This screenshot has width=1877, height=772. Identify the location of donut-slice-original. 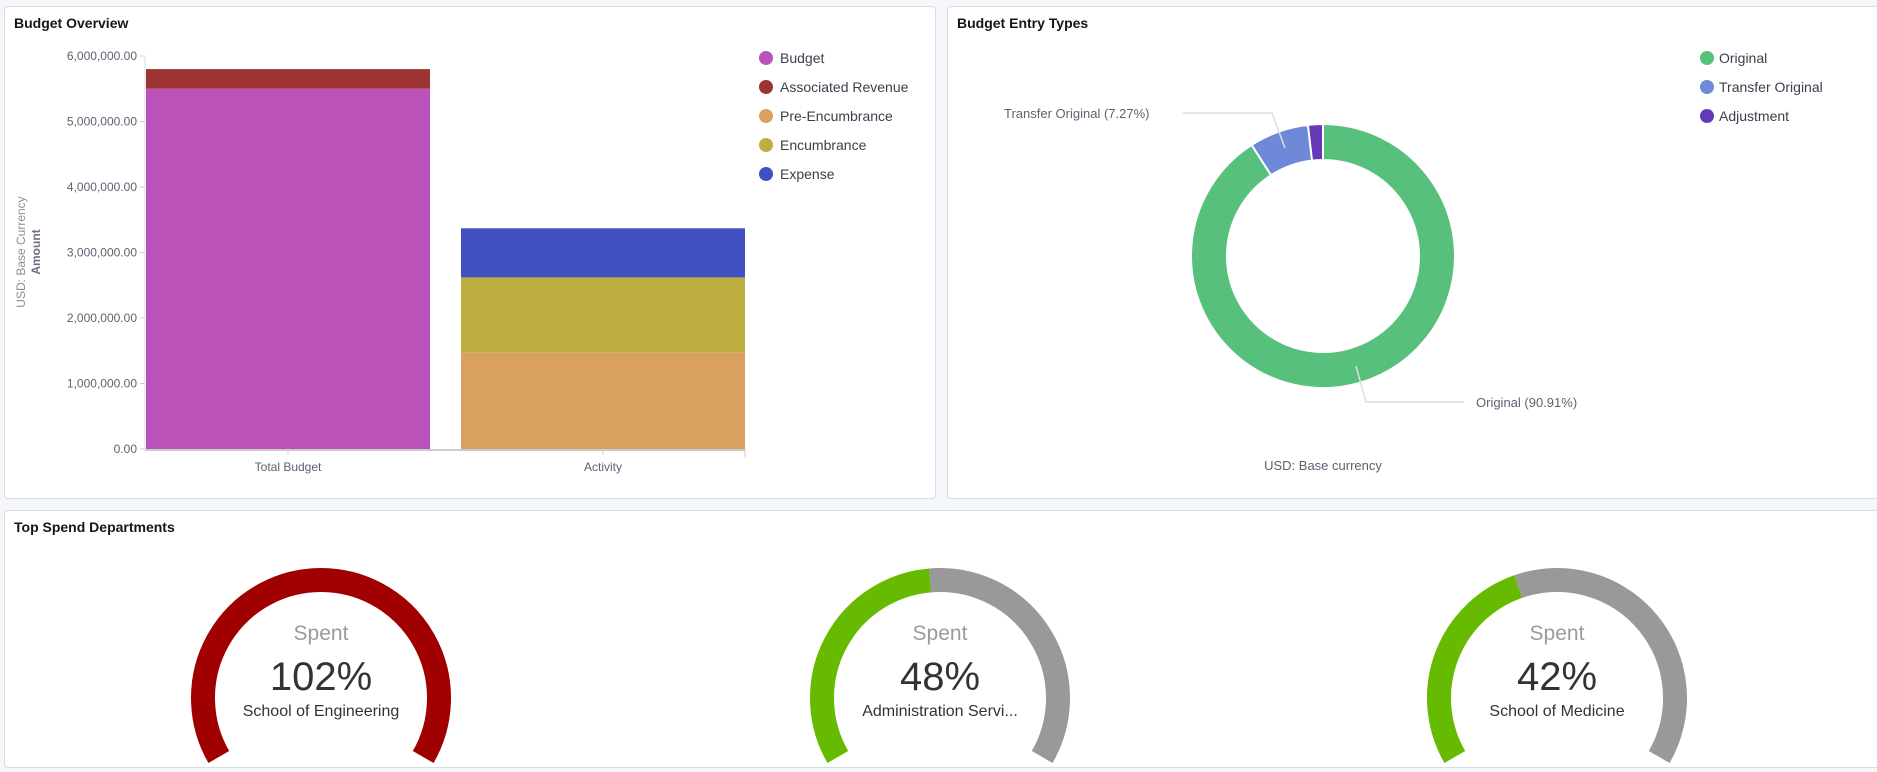
(1323, 255).